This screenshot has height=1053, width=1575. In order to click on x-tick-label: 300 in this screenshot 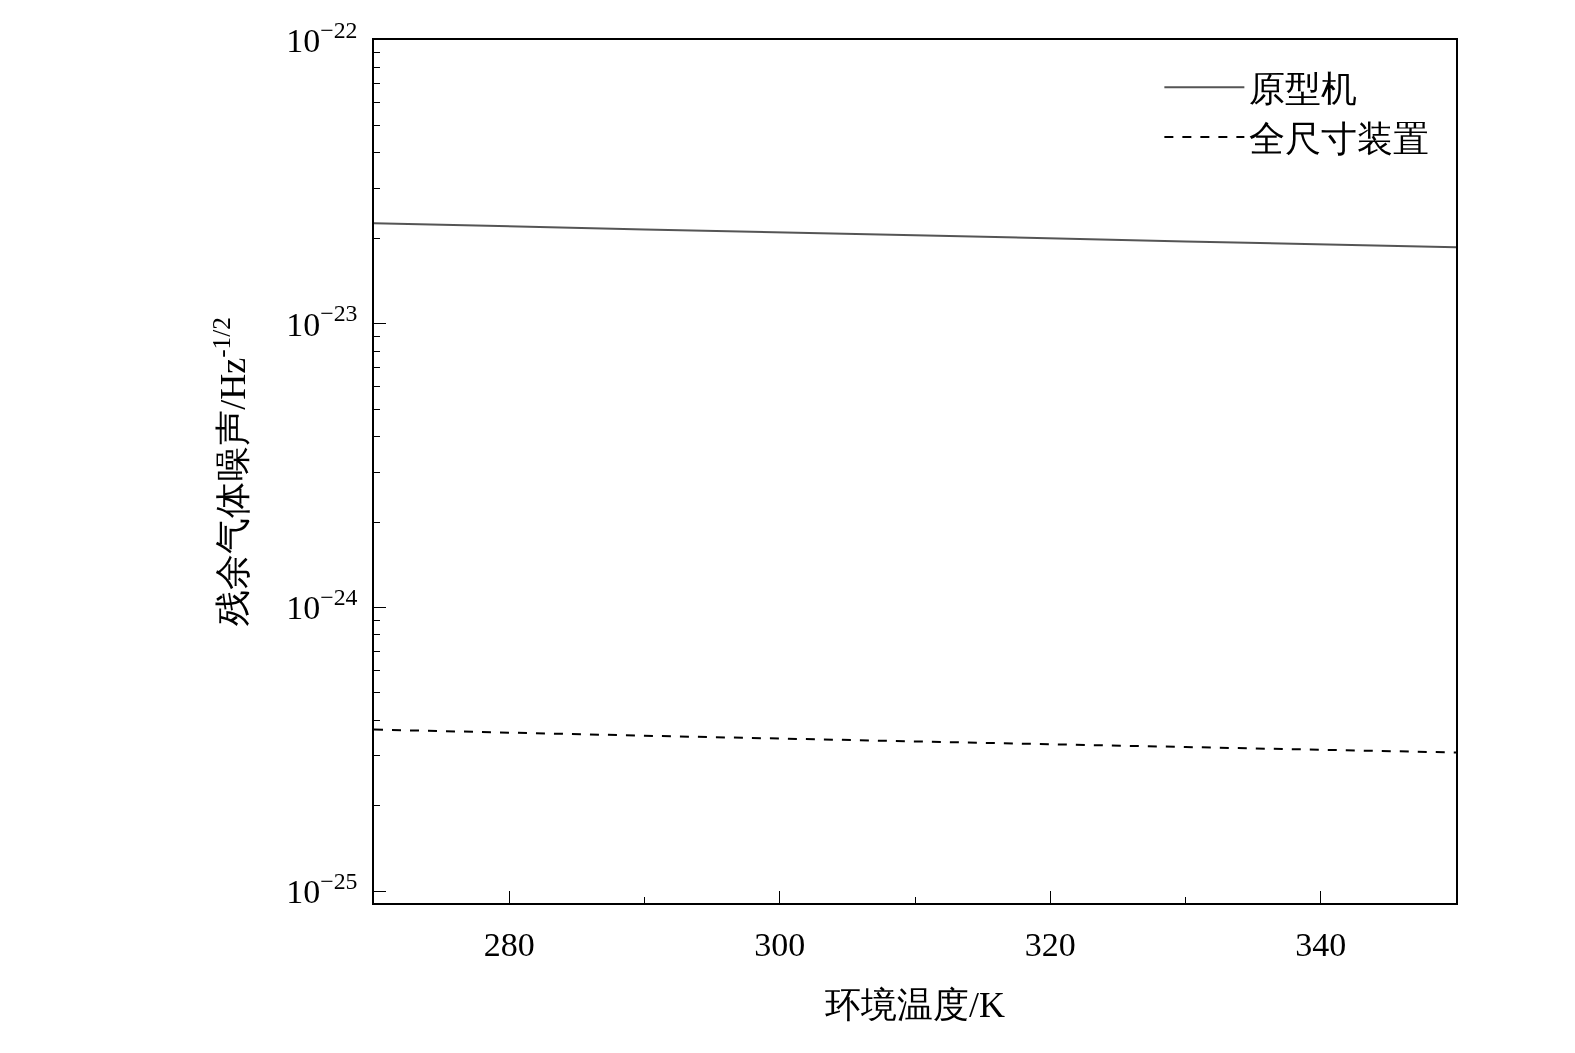, I will do `click(780, 944)`.